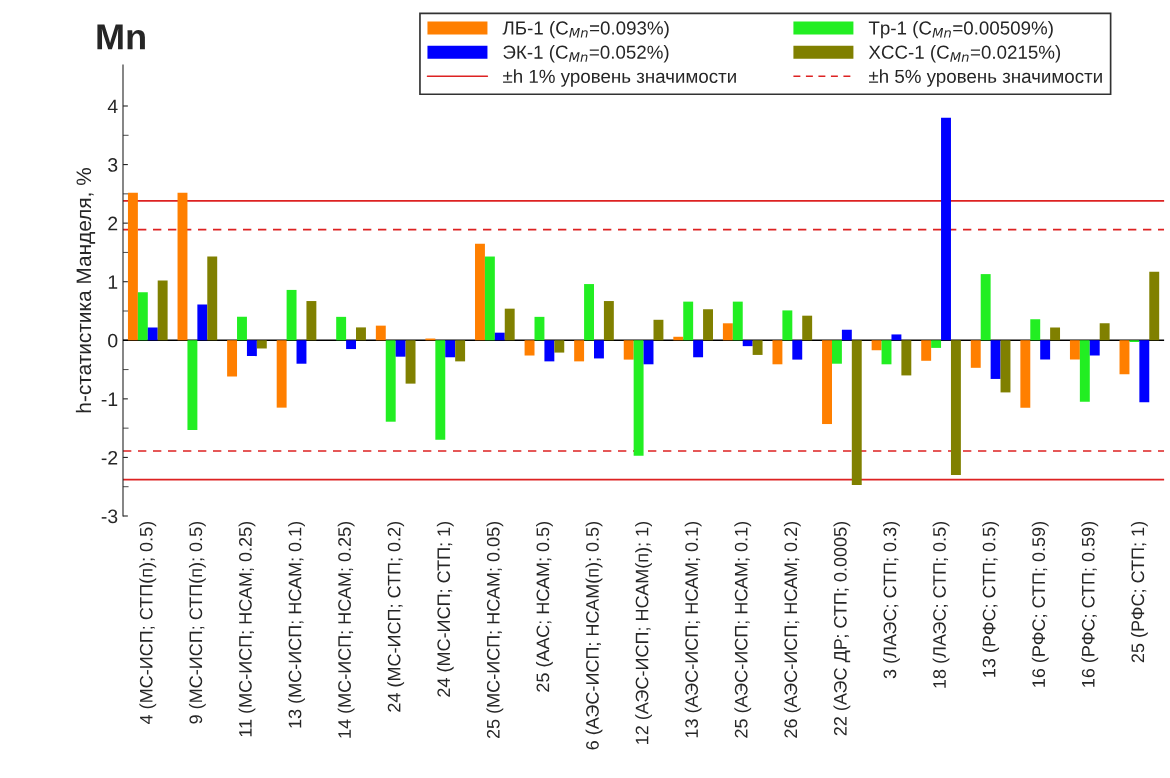 The height and width of the screenshot is (778, 1170). I want to click on x-tick-label: 25 (АЭС-ИСП; НСАМ; 0.1), so click(743, 629).